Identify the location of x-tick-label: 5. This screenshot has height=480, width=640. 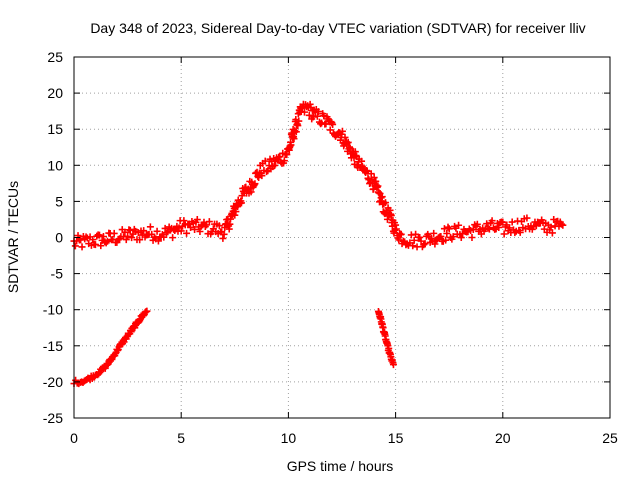
(181, 438).